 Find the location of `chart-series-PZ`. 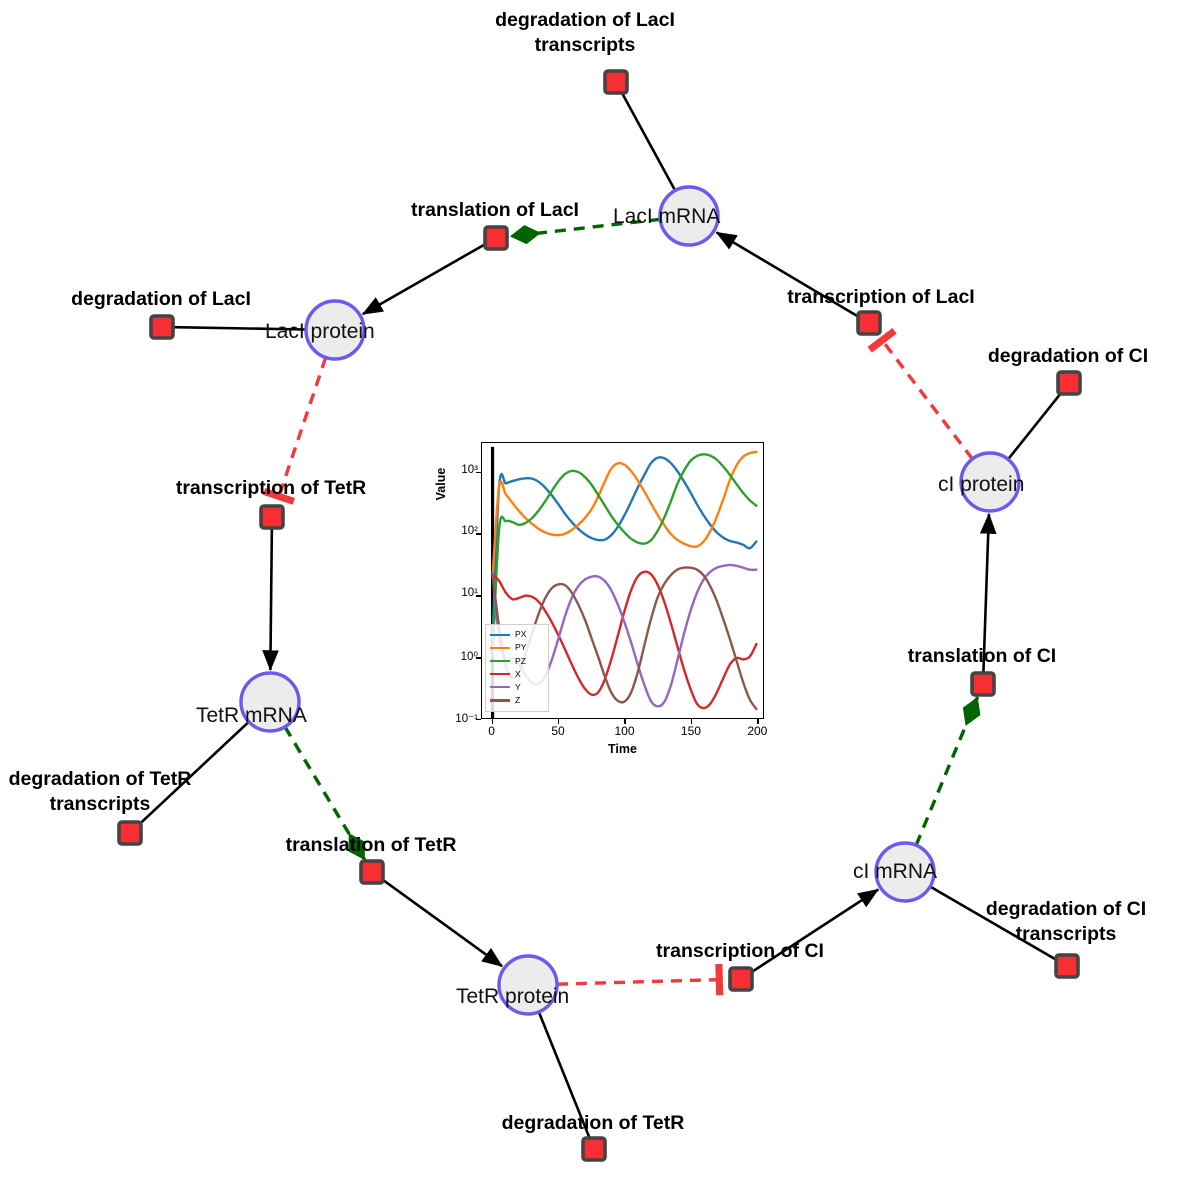

chart-series-PZ is located at coordinates (624, 555).